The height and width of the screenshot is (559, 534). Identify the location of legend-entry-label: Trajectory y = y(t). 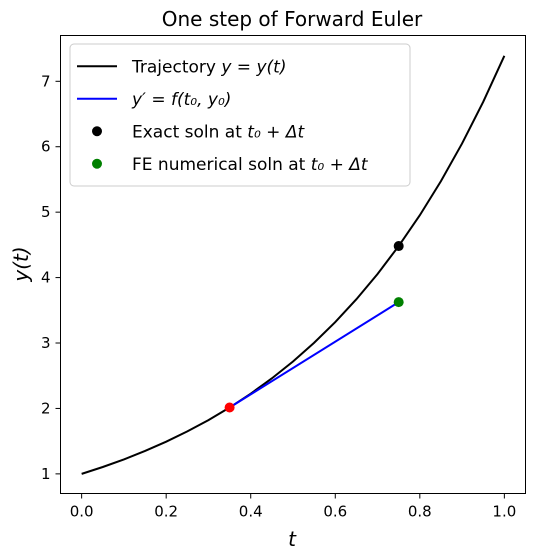
(208, 67).